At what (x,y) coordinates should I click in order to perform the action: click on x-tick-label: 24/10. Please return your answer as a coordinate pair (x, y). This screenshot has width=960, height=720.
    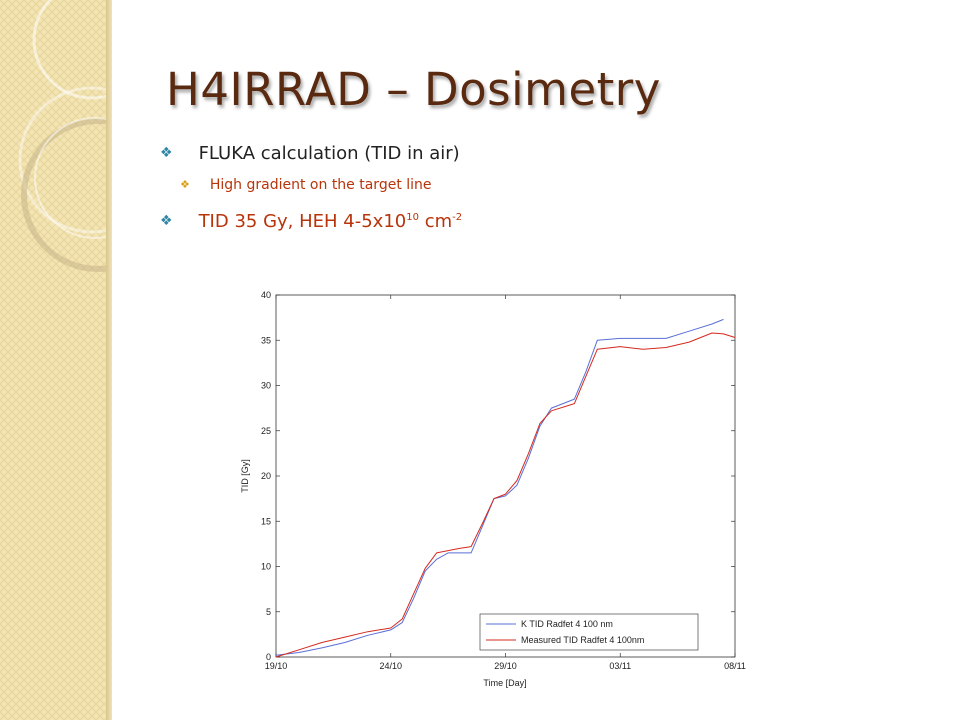
    Looking at the image, I should click on (390, 666).